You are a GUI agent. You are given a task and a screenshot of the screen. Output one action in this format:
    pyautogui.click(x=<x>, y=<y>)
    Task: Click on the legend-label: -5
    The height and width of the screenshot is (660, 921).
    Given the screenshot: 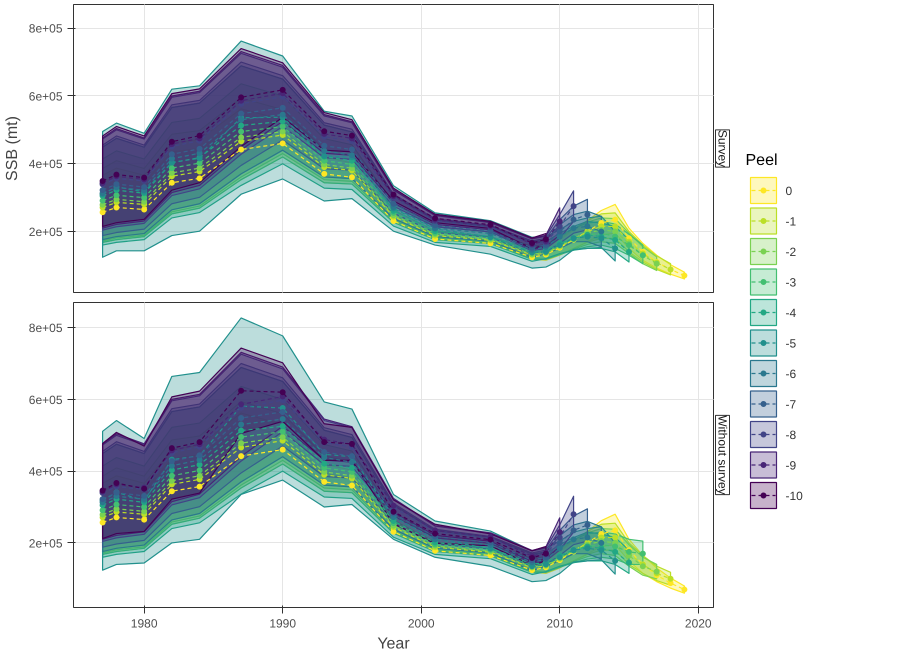 What is the action you would take?
    pyautogui.click(x=791, y=343)
    